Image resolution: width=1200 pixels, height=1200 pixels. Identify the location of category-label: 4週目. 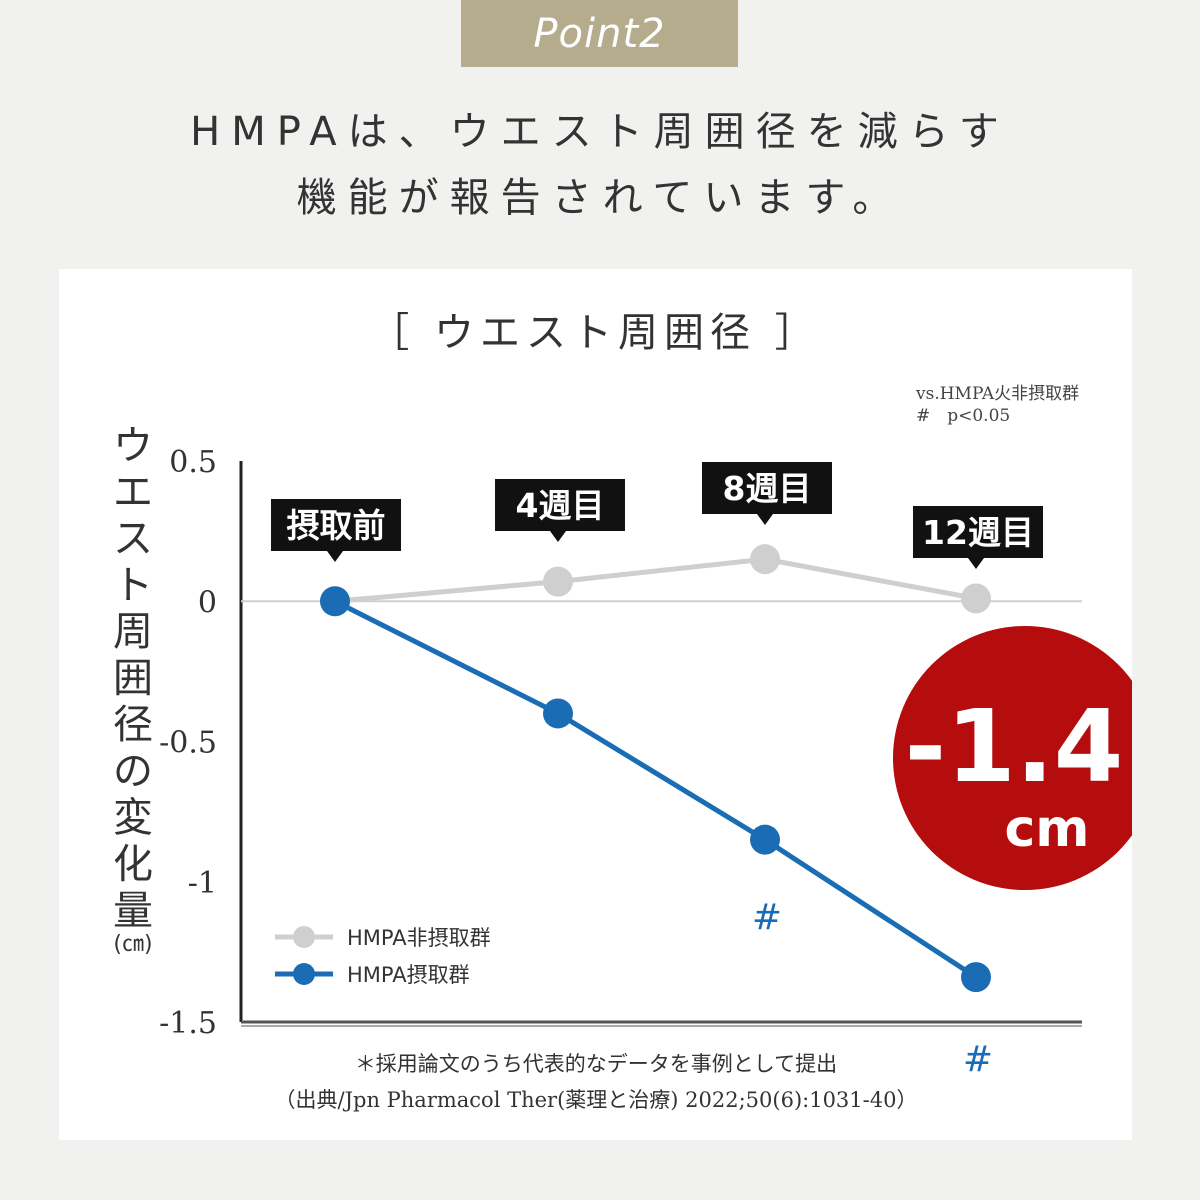
(560, 505).